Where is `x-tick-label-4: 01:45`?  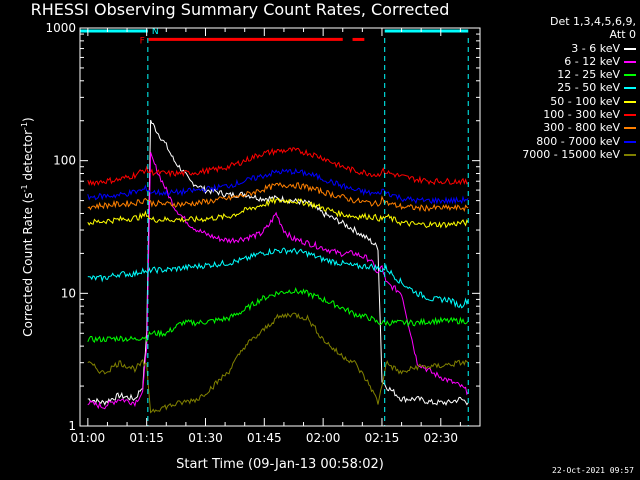
x-tick-label-4: 01:45 is located at coordinates (264, 438).